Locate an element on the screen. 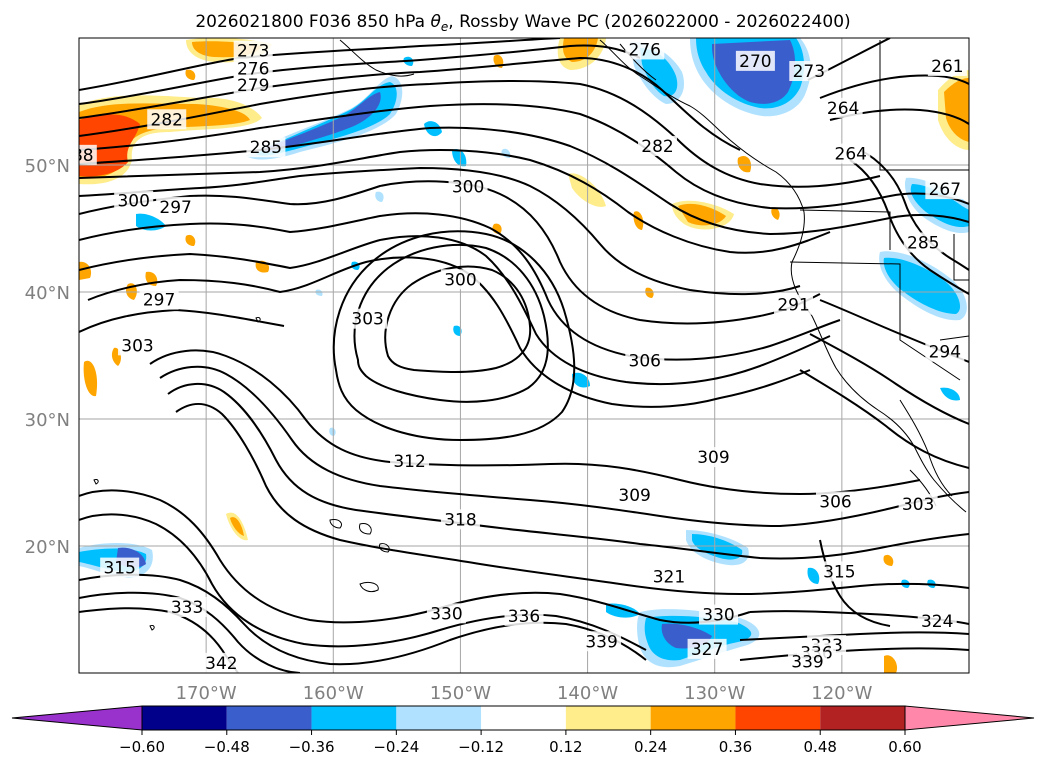  colorbar-extend-max is located at coordinates (969, 718).